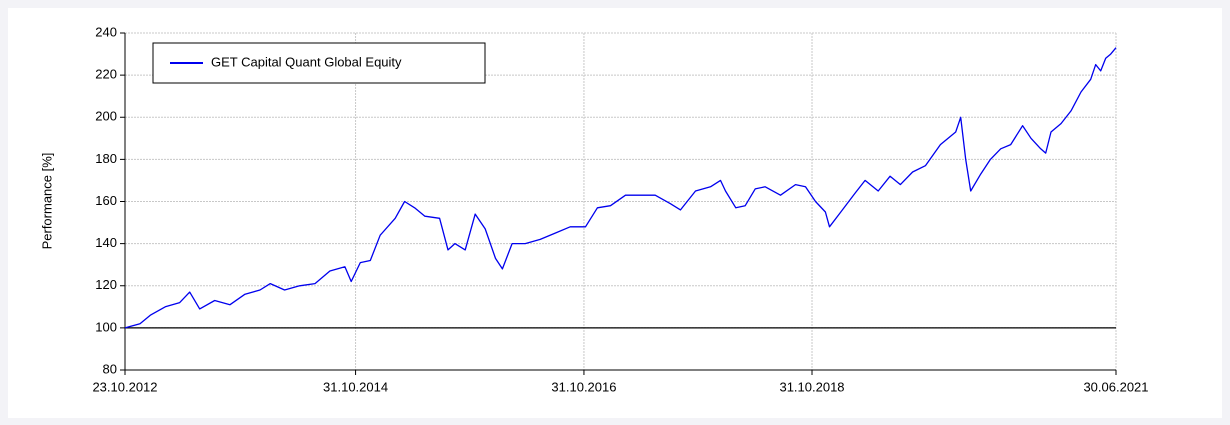 The width and height of the screenshot is (1230, 425). What do you see at coordinates (106, 284) in the screenshot?
I see `y-tick-label: 120` at bounding box center [106, 284].